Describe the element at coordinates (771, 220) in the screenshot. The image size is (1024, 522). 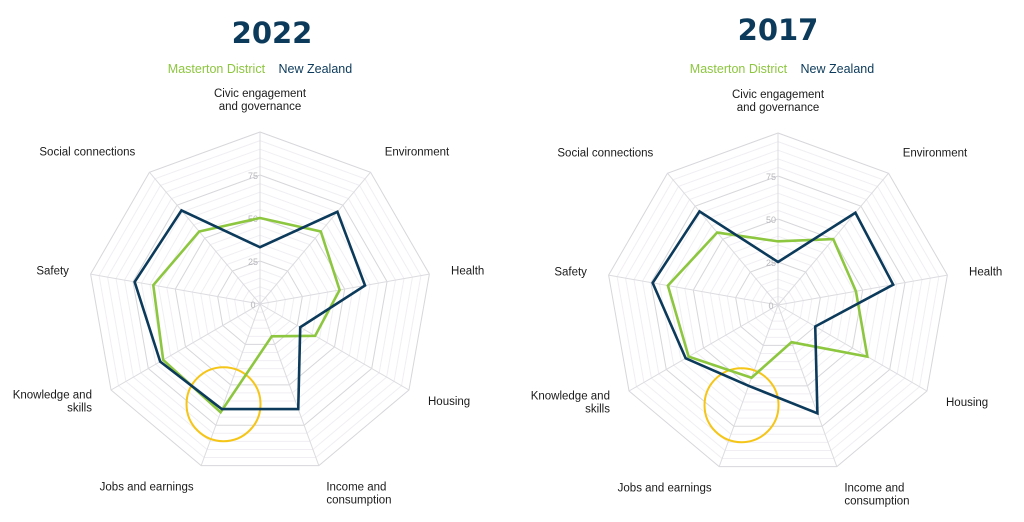
I see `tick-label: 50` at that location.